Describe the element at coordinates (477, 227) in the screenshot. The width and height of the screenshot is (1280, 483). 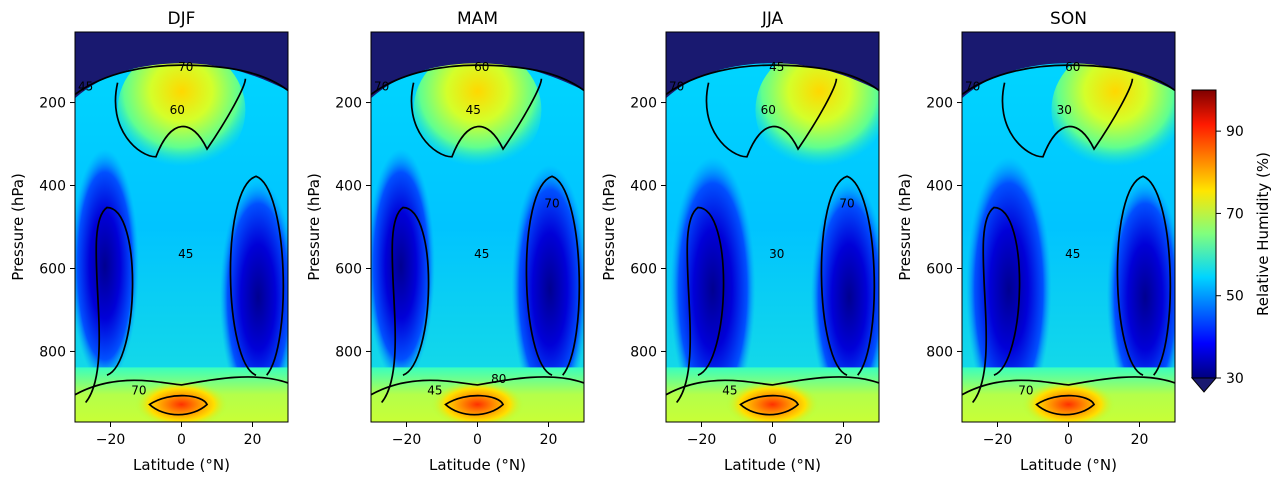
I see `contour-field: 70 60 45 45 45 70 80` at that location.